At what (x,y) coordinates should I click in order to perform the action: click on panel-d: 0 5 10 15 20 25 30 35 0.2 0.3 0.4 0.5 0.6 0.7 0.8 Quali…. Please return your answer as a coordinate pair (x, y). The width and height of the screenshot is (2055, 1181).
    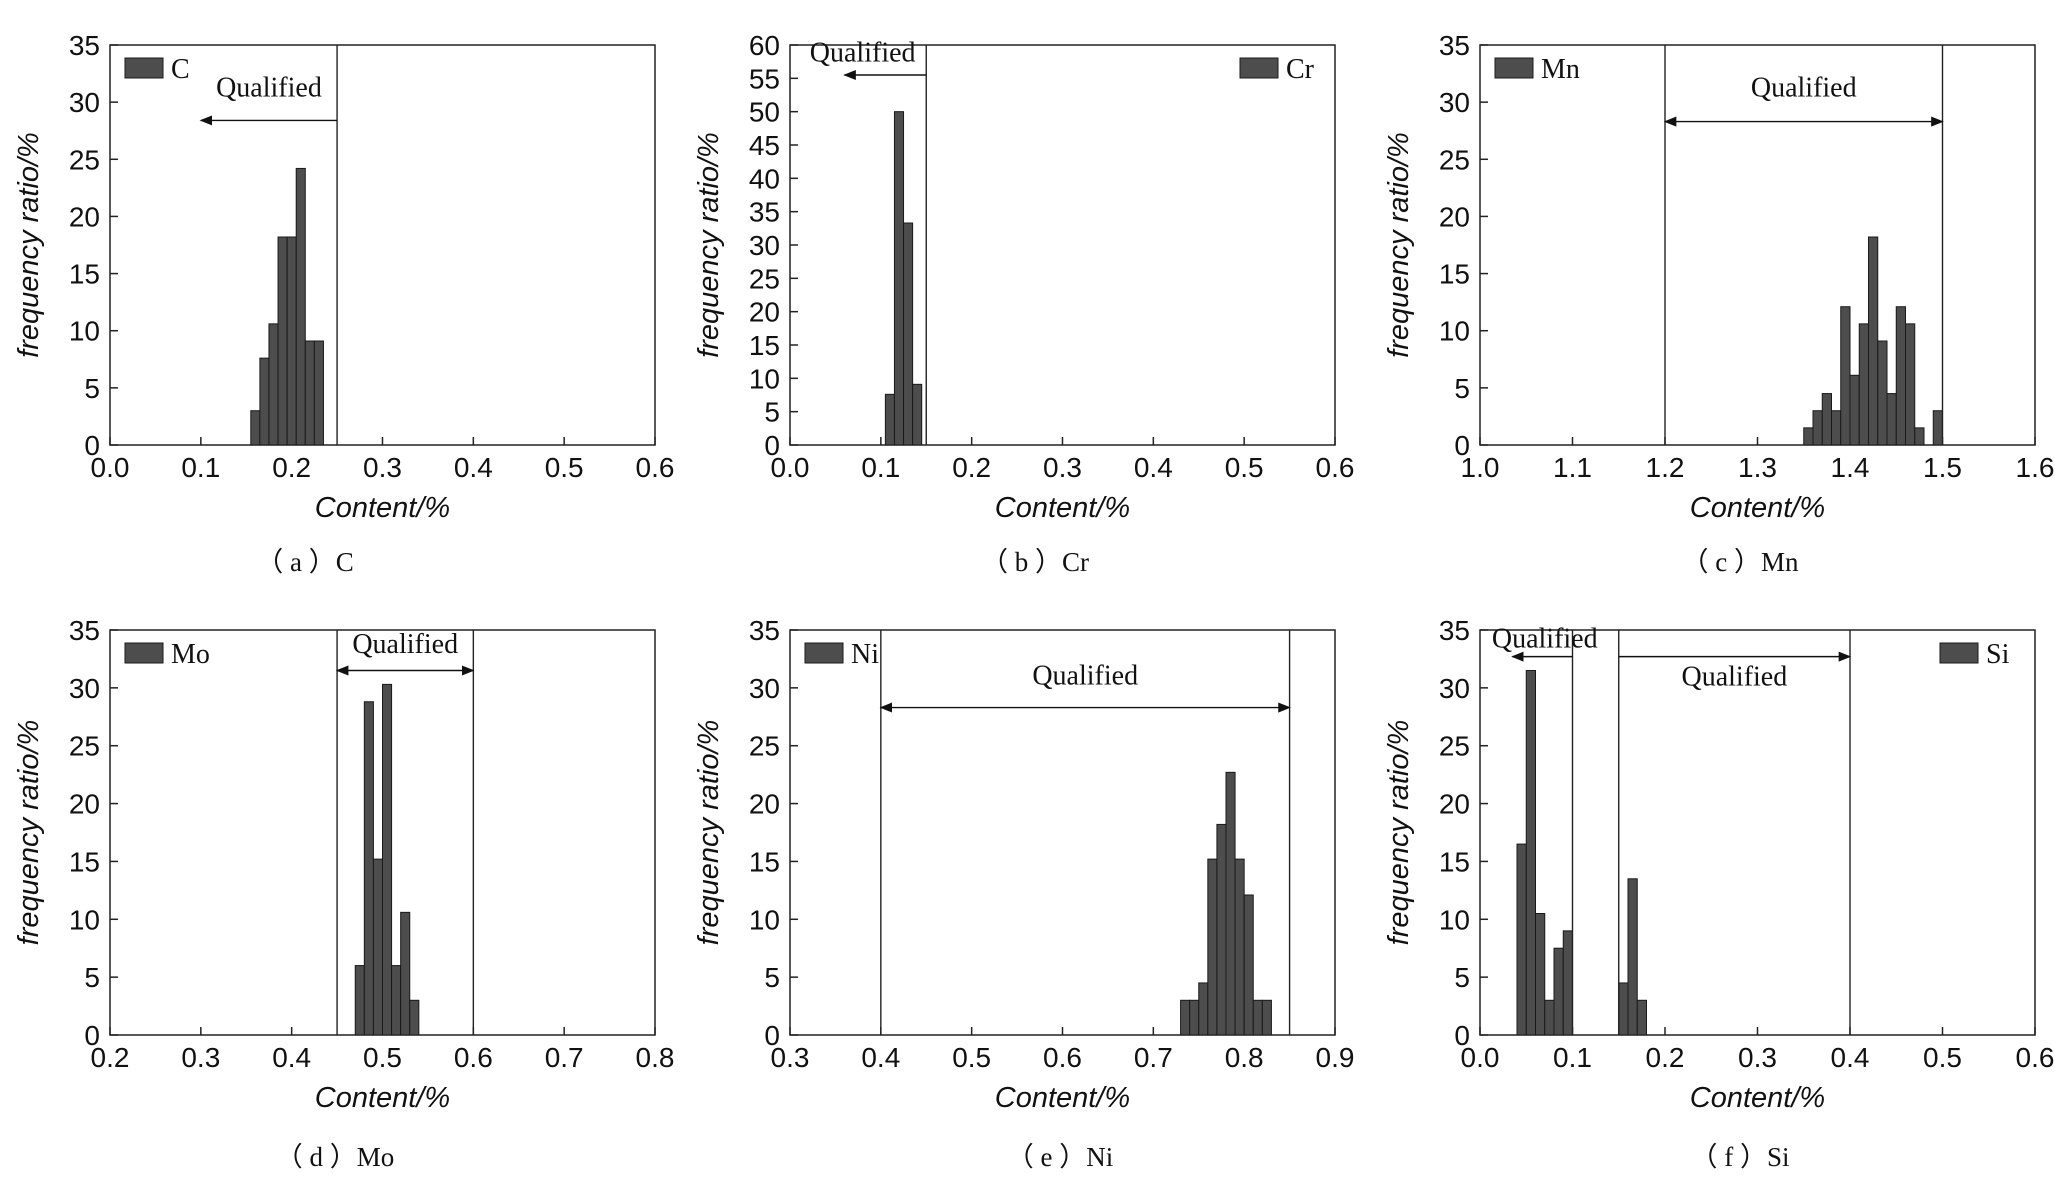
    Looking at the image, I should click on (340, 860).